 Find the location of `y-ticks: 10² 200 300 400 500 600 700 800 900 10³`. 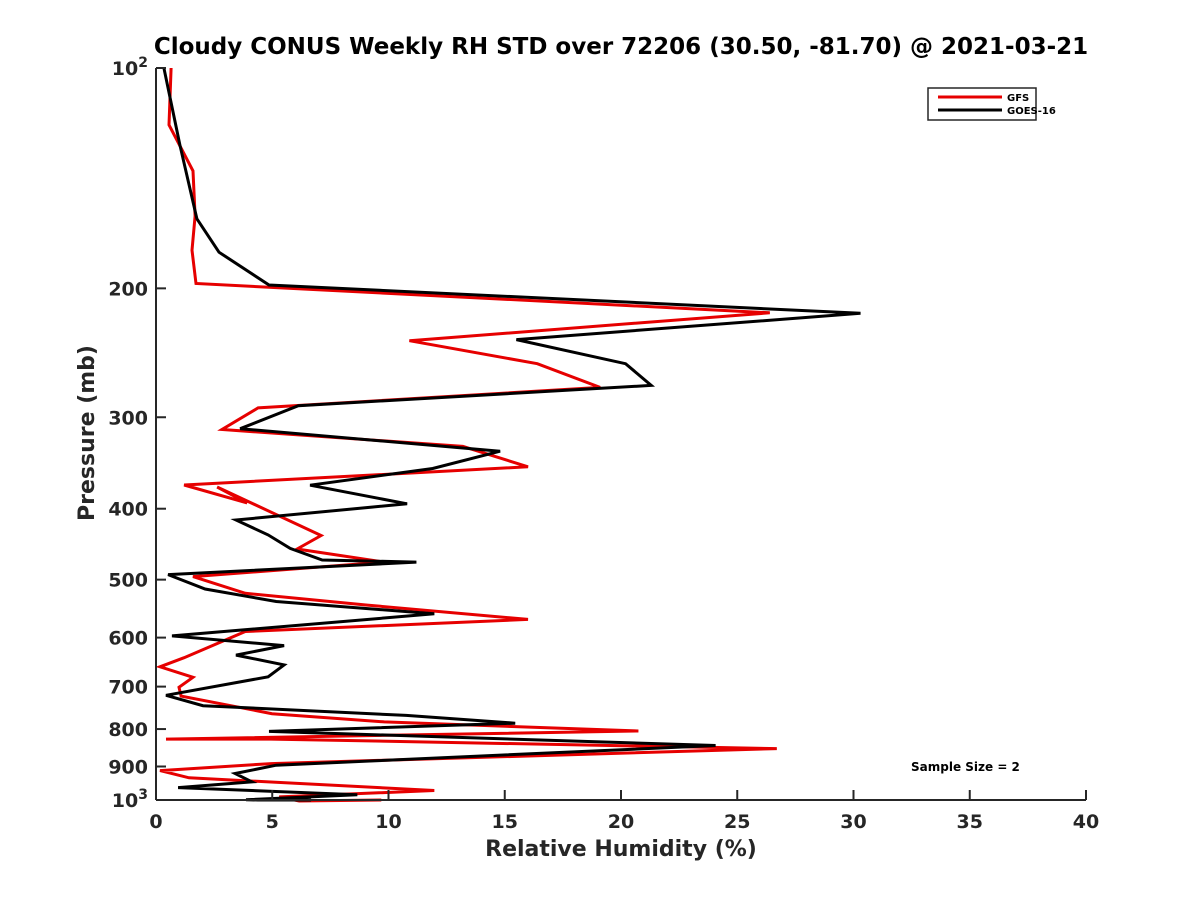

y-ticks: 10² 200 300 400 500 600 700 800 900 10³ is located at coordinates (137, 433).